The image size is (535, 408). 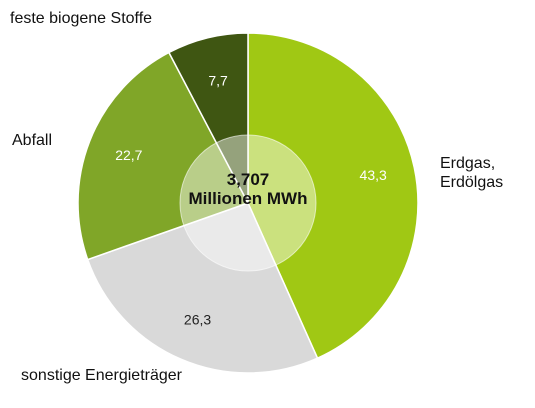 What do you see at coordinates (472, 173) in the screenshot?
I see `category-label: Erdgas, Erdölgas` at bounding box center [472, 173].